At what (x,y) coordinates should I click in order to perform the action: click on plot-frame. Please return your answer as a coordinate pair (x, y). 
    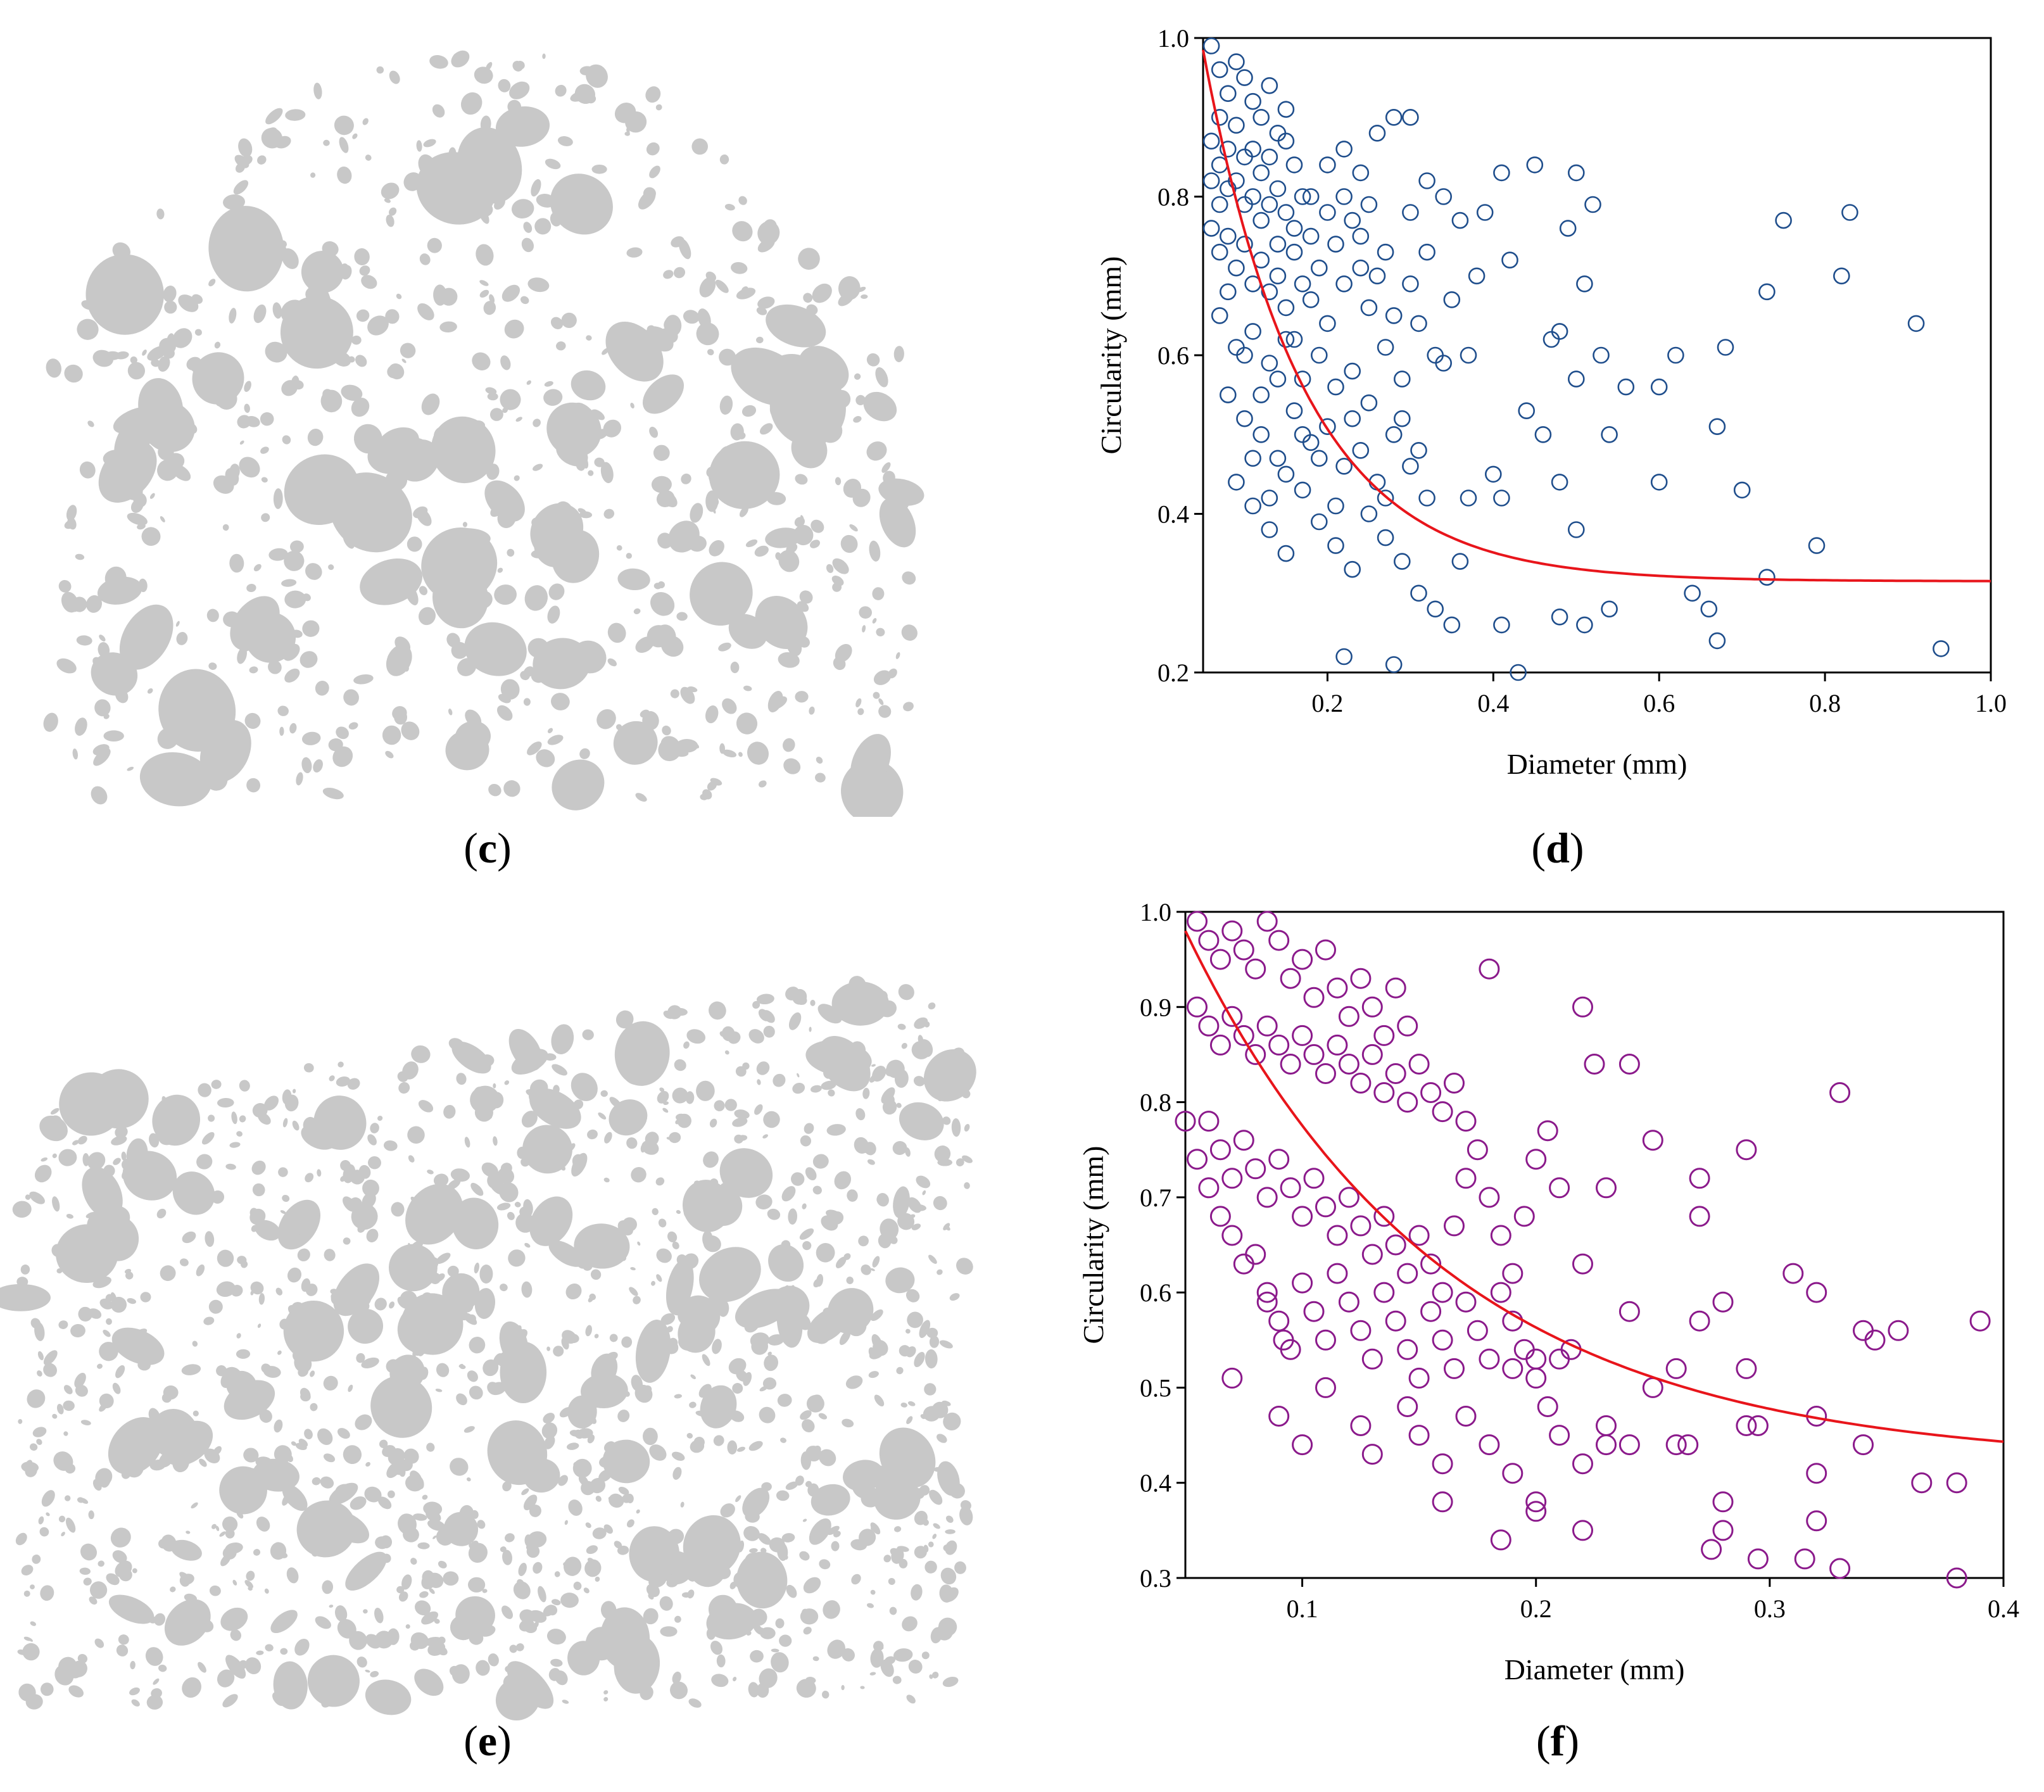
    Looking at the image, I should click on (1594, 1245).